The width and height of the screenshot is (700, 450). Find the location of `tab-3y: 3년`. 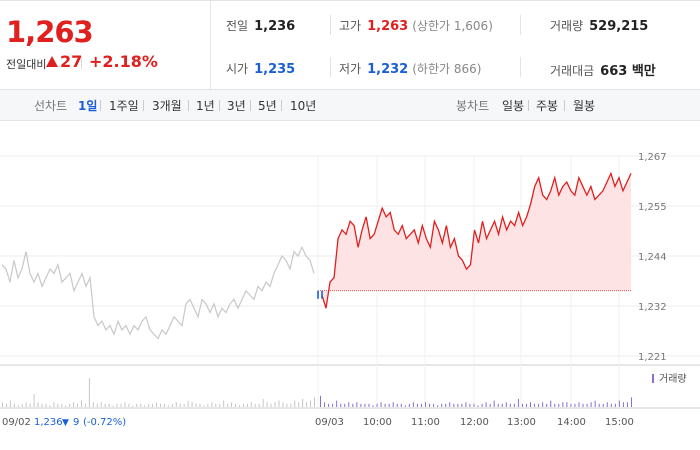

tab-3y: 3년 is located at coordinates (236, 106).